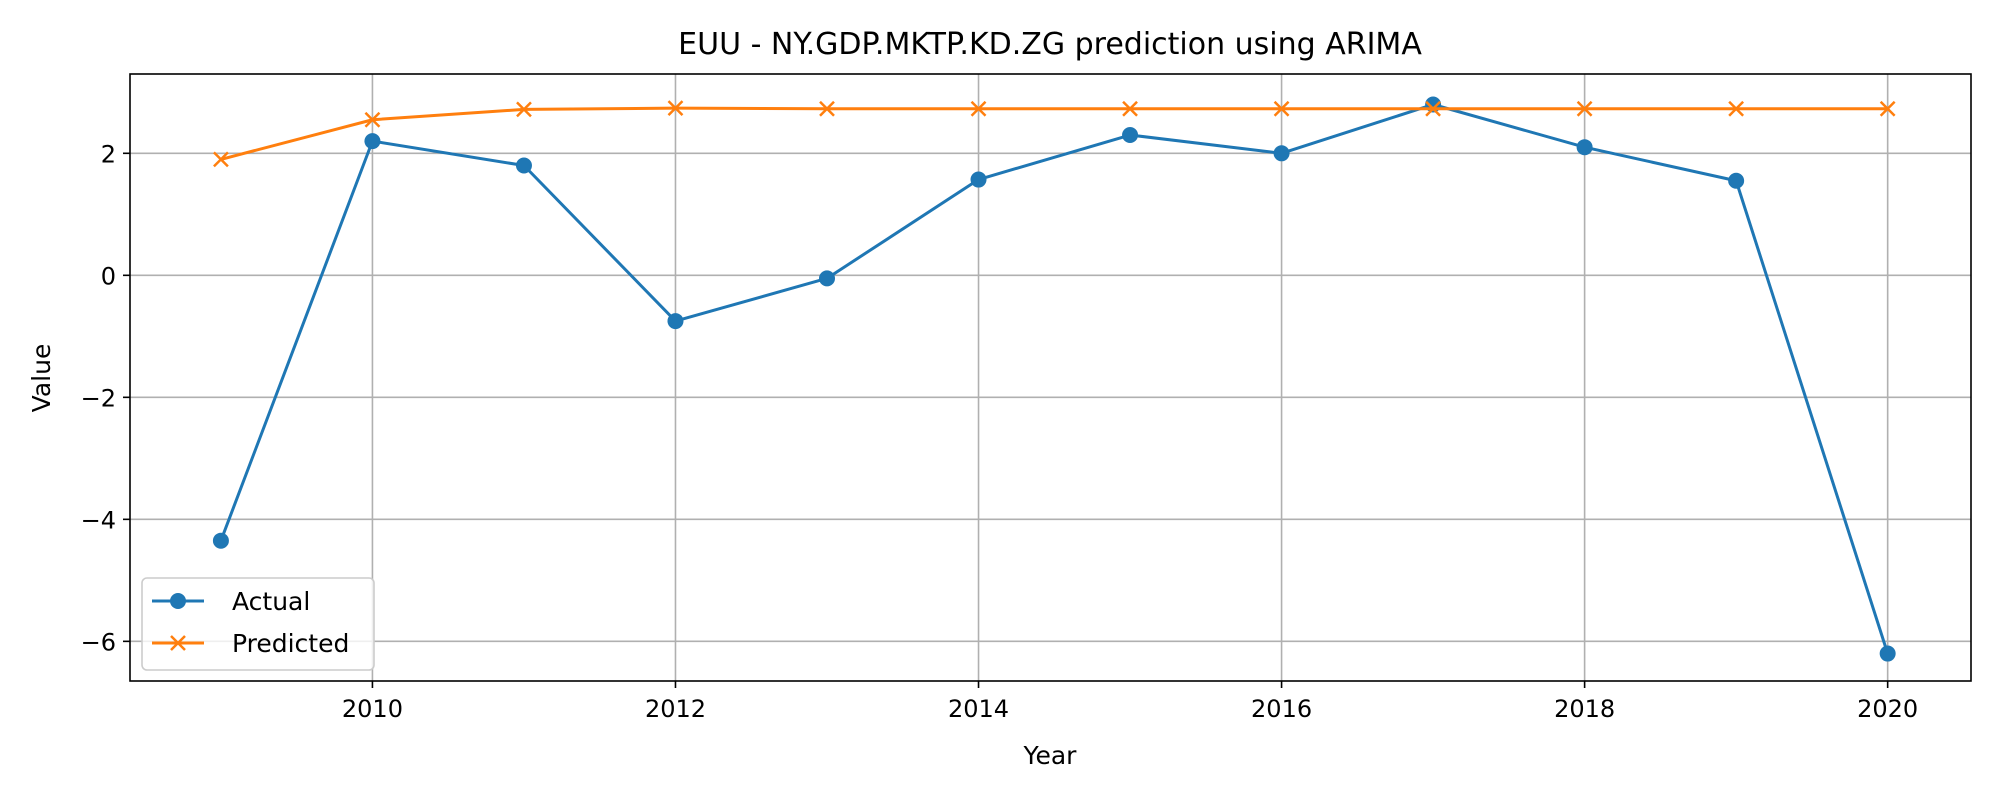  What do you see at coordinates (98, 642) in the screenshot?
I see `y-tick-label: −6` at bounding box center [98, 642].